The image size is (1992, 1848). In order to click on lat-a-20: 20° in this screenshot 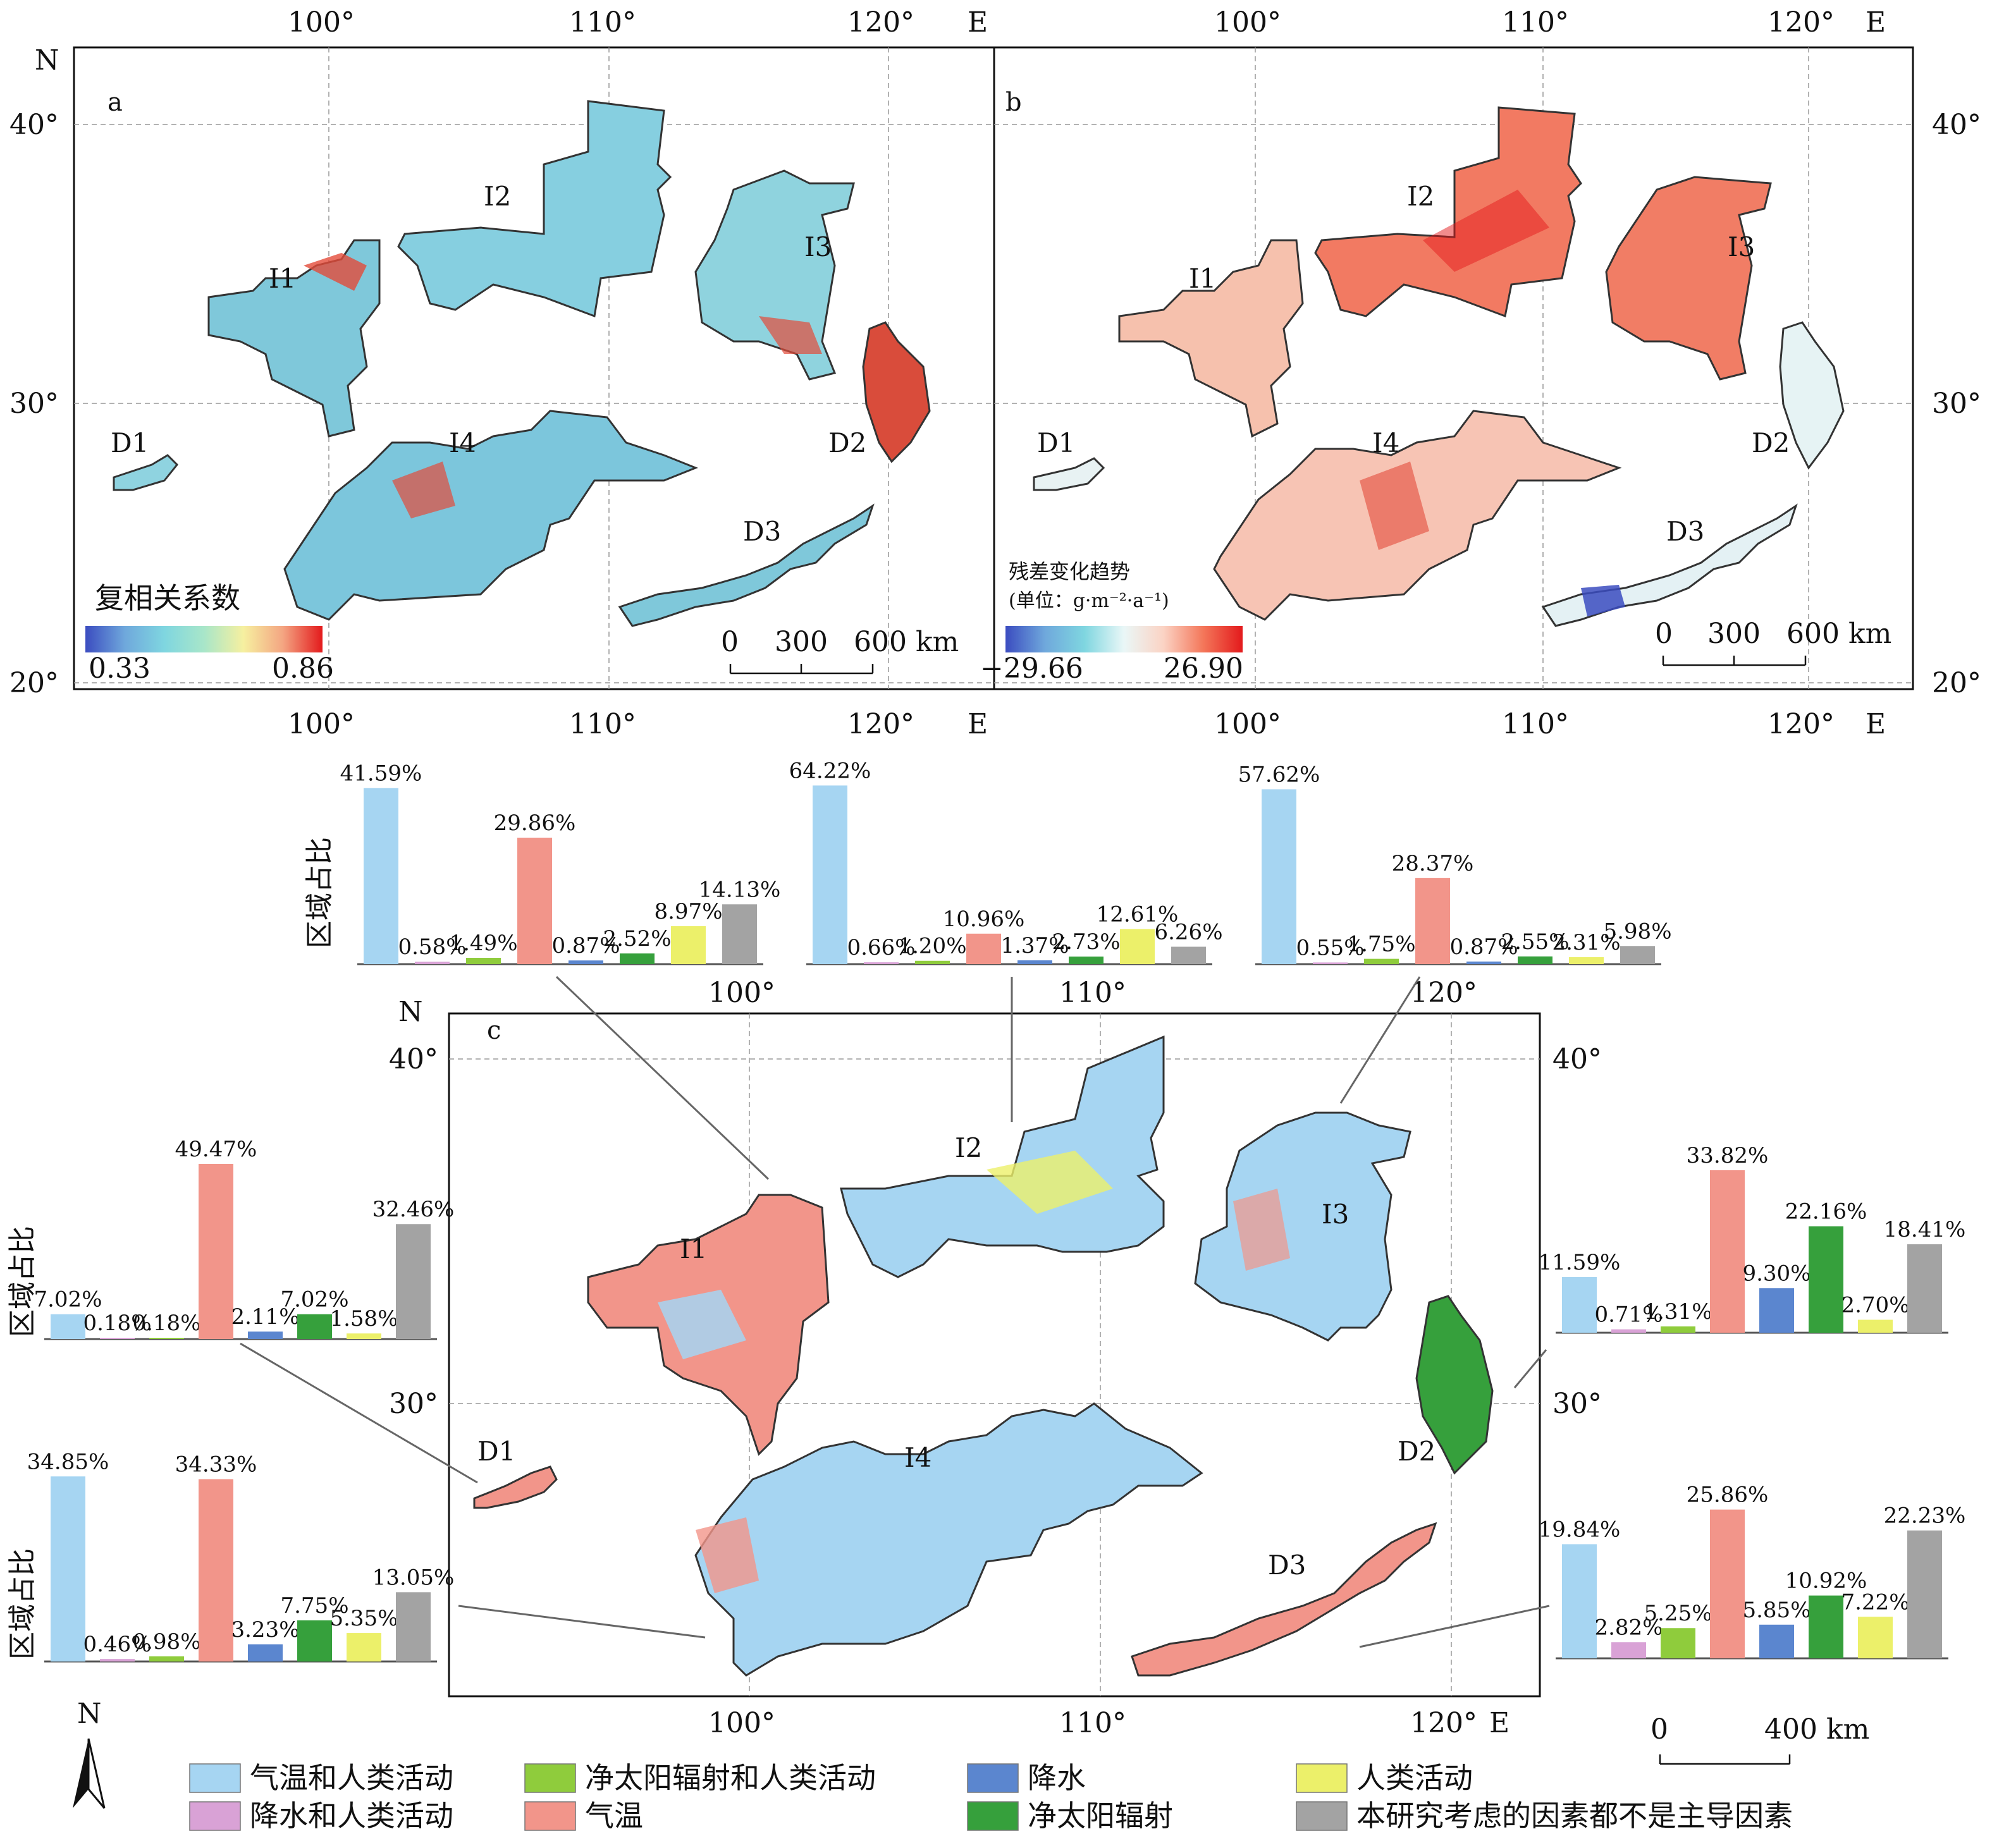, I will do `click(34, 683)`.